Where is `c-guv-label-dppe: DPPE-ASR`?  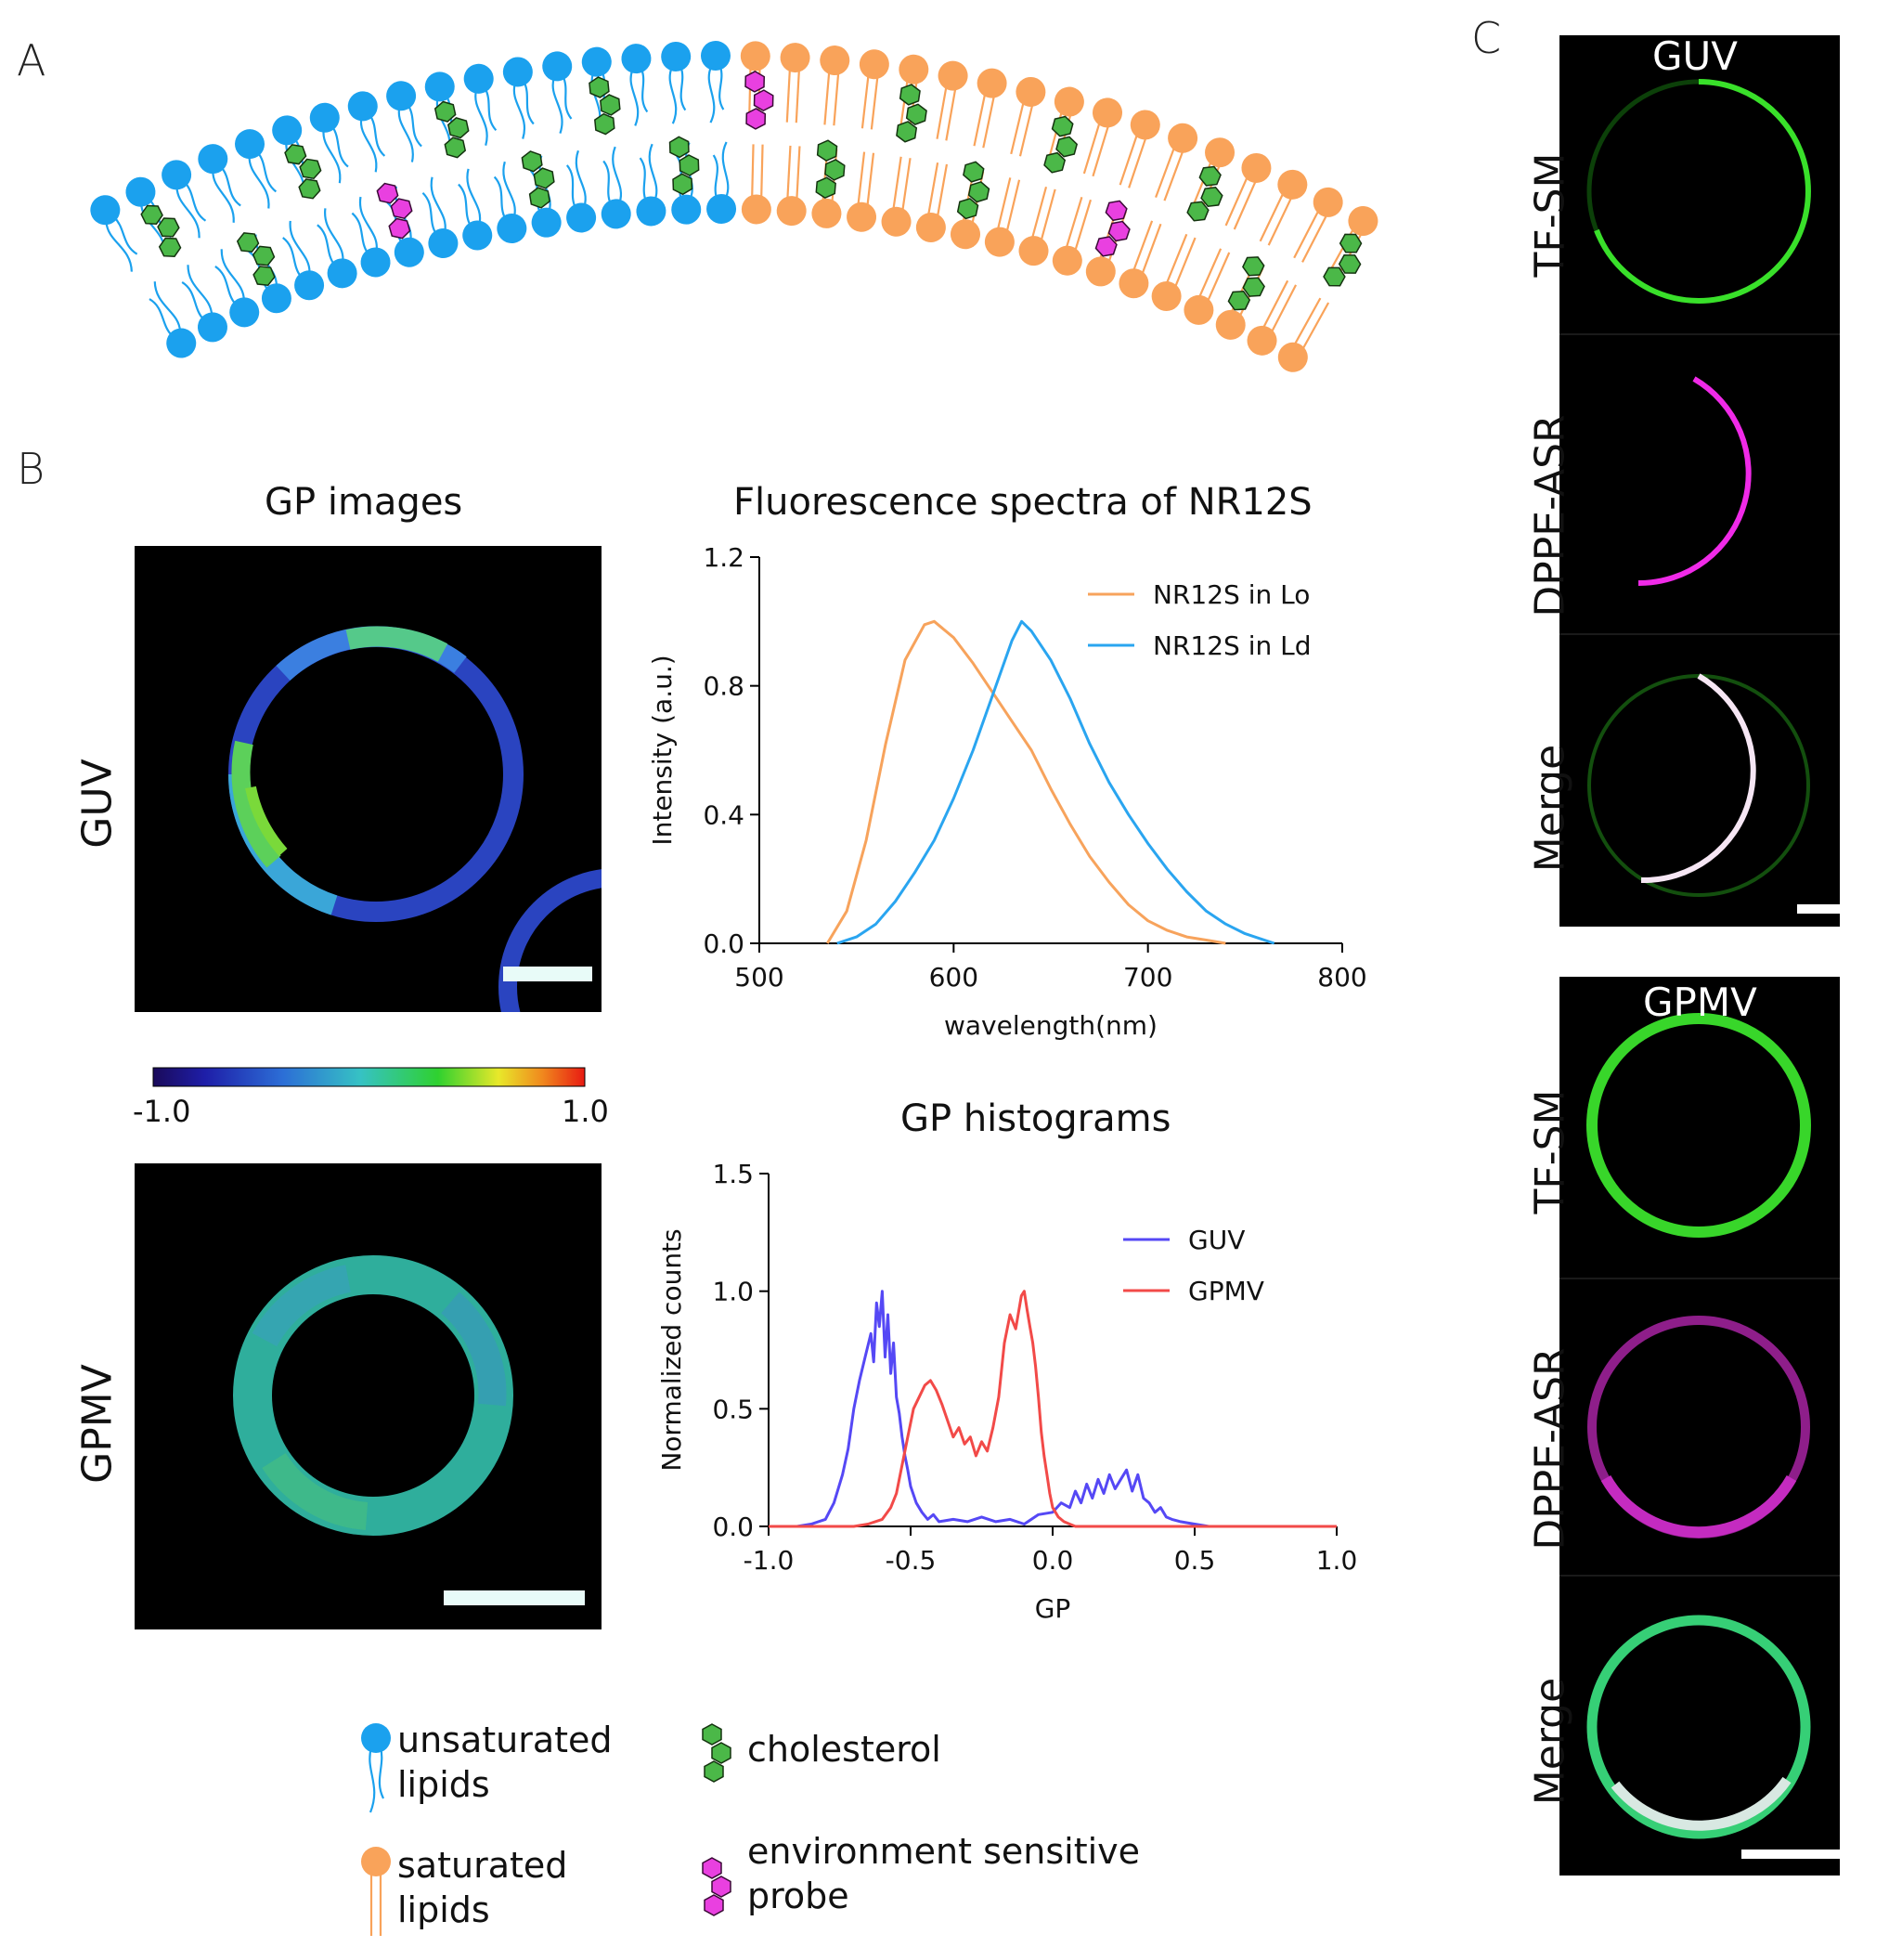 c-guv-label-dppe: DPPE-ASR is located at coordinates (1550, 516).